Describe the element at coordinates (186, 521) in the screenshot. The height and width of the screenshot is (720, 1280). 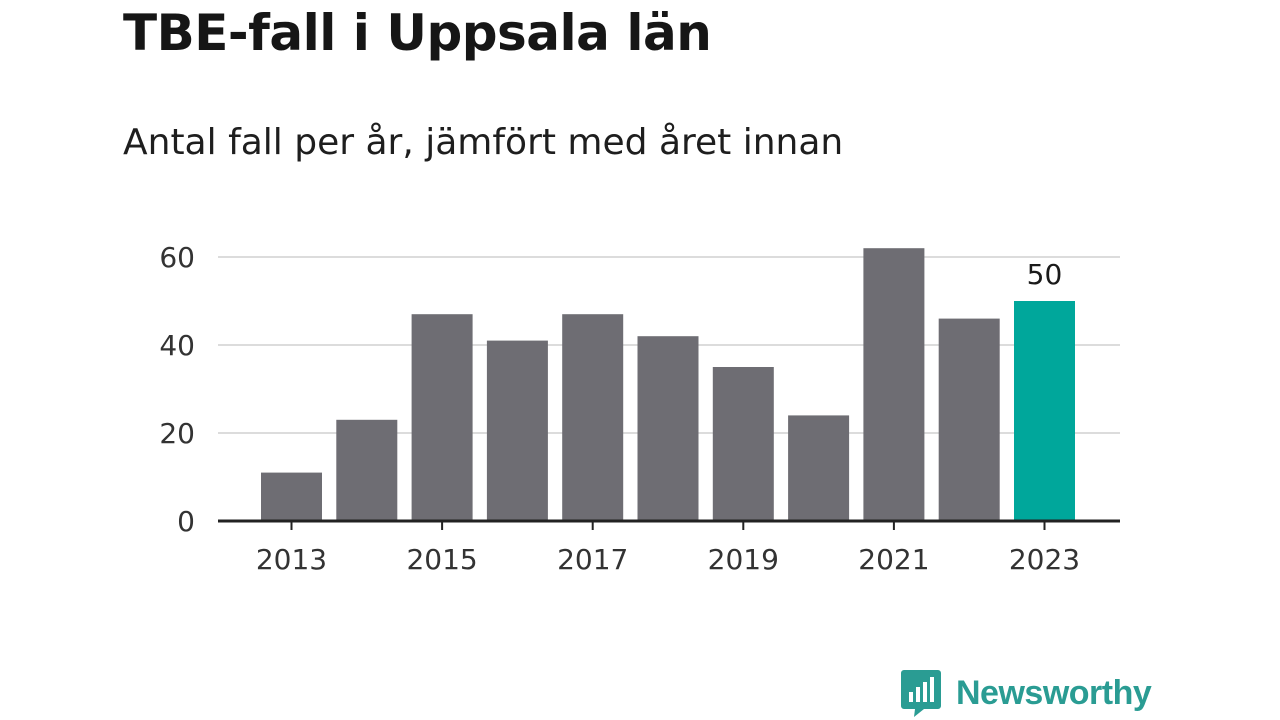
I see `y-tick-label: 0` at that location.